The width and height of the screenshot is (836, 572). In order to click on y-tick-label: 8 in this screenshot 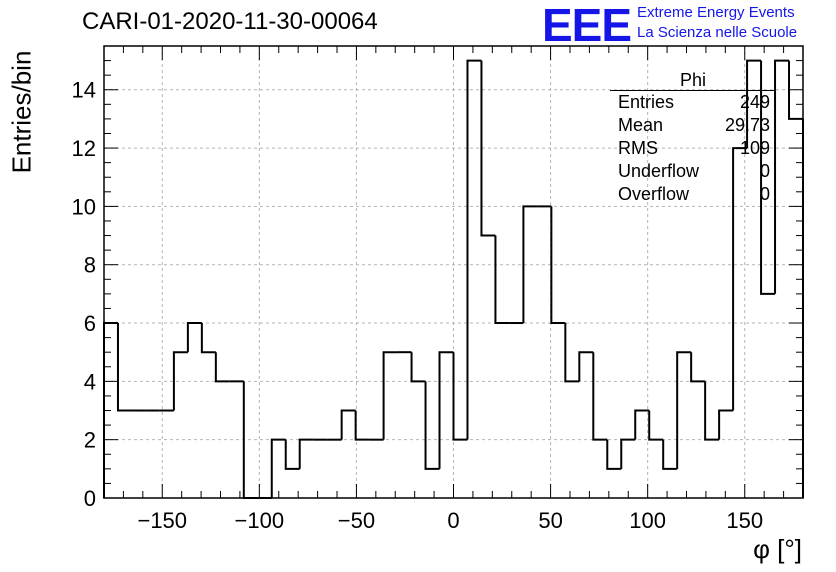, I will do `click(90, 265)`.